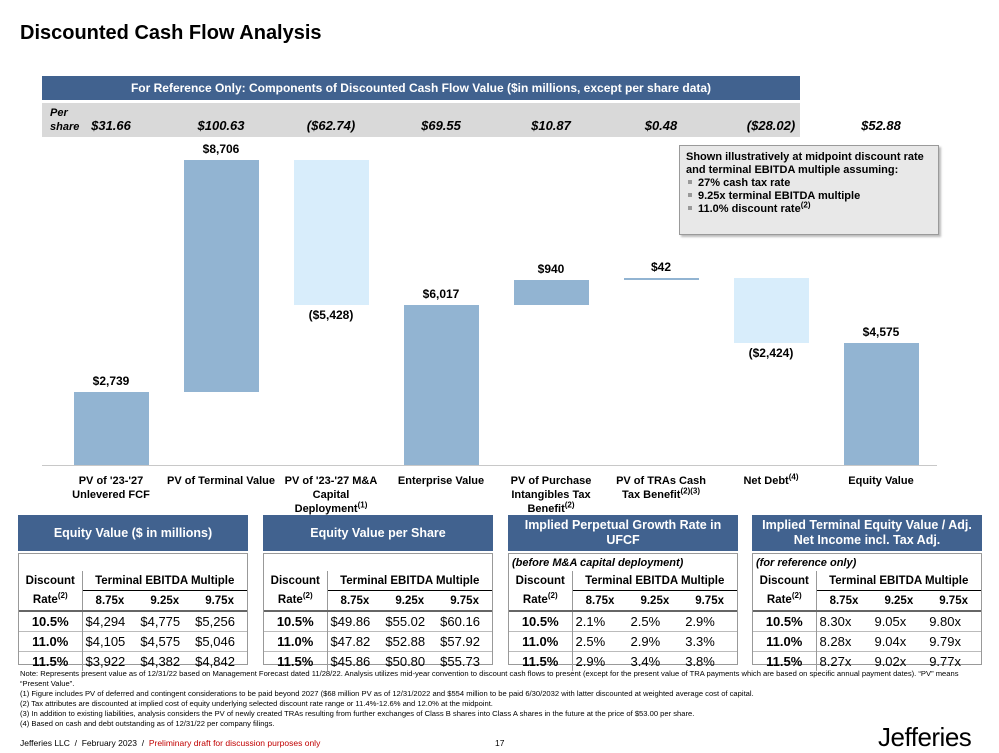 The width and height of the screenshot is (999, 753). What do you see at coordinates (215, 661) in the screenshot?
I see `table-cell: $4,842` at bounding box center [215, 661].